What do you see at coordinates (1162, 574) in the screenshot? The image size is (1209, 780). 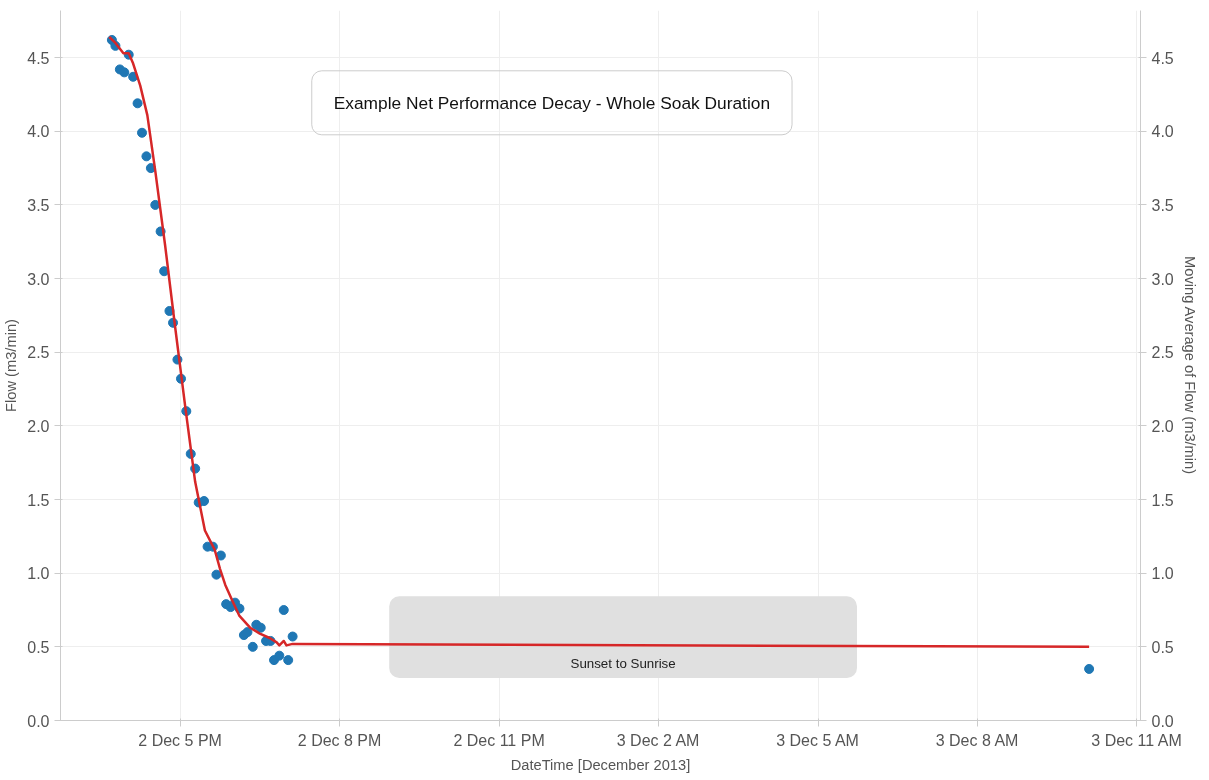 I see `y2-tick-label: 1.0` at bounding box center [1162, 574].